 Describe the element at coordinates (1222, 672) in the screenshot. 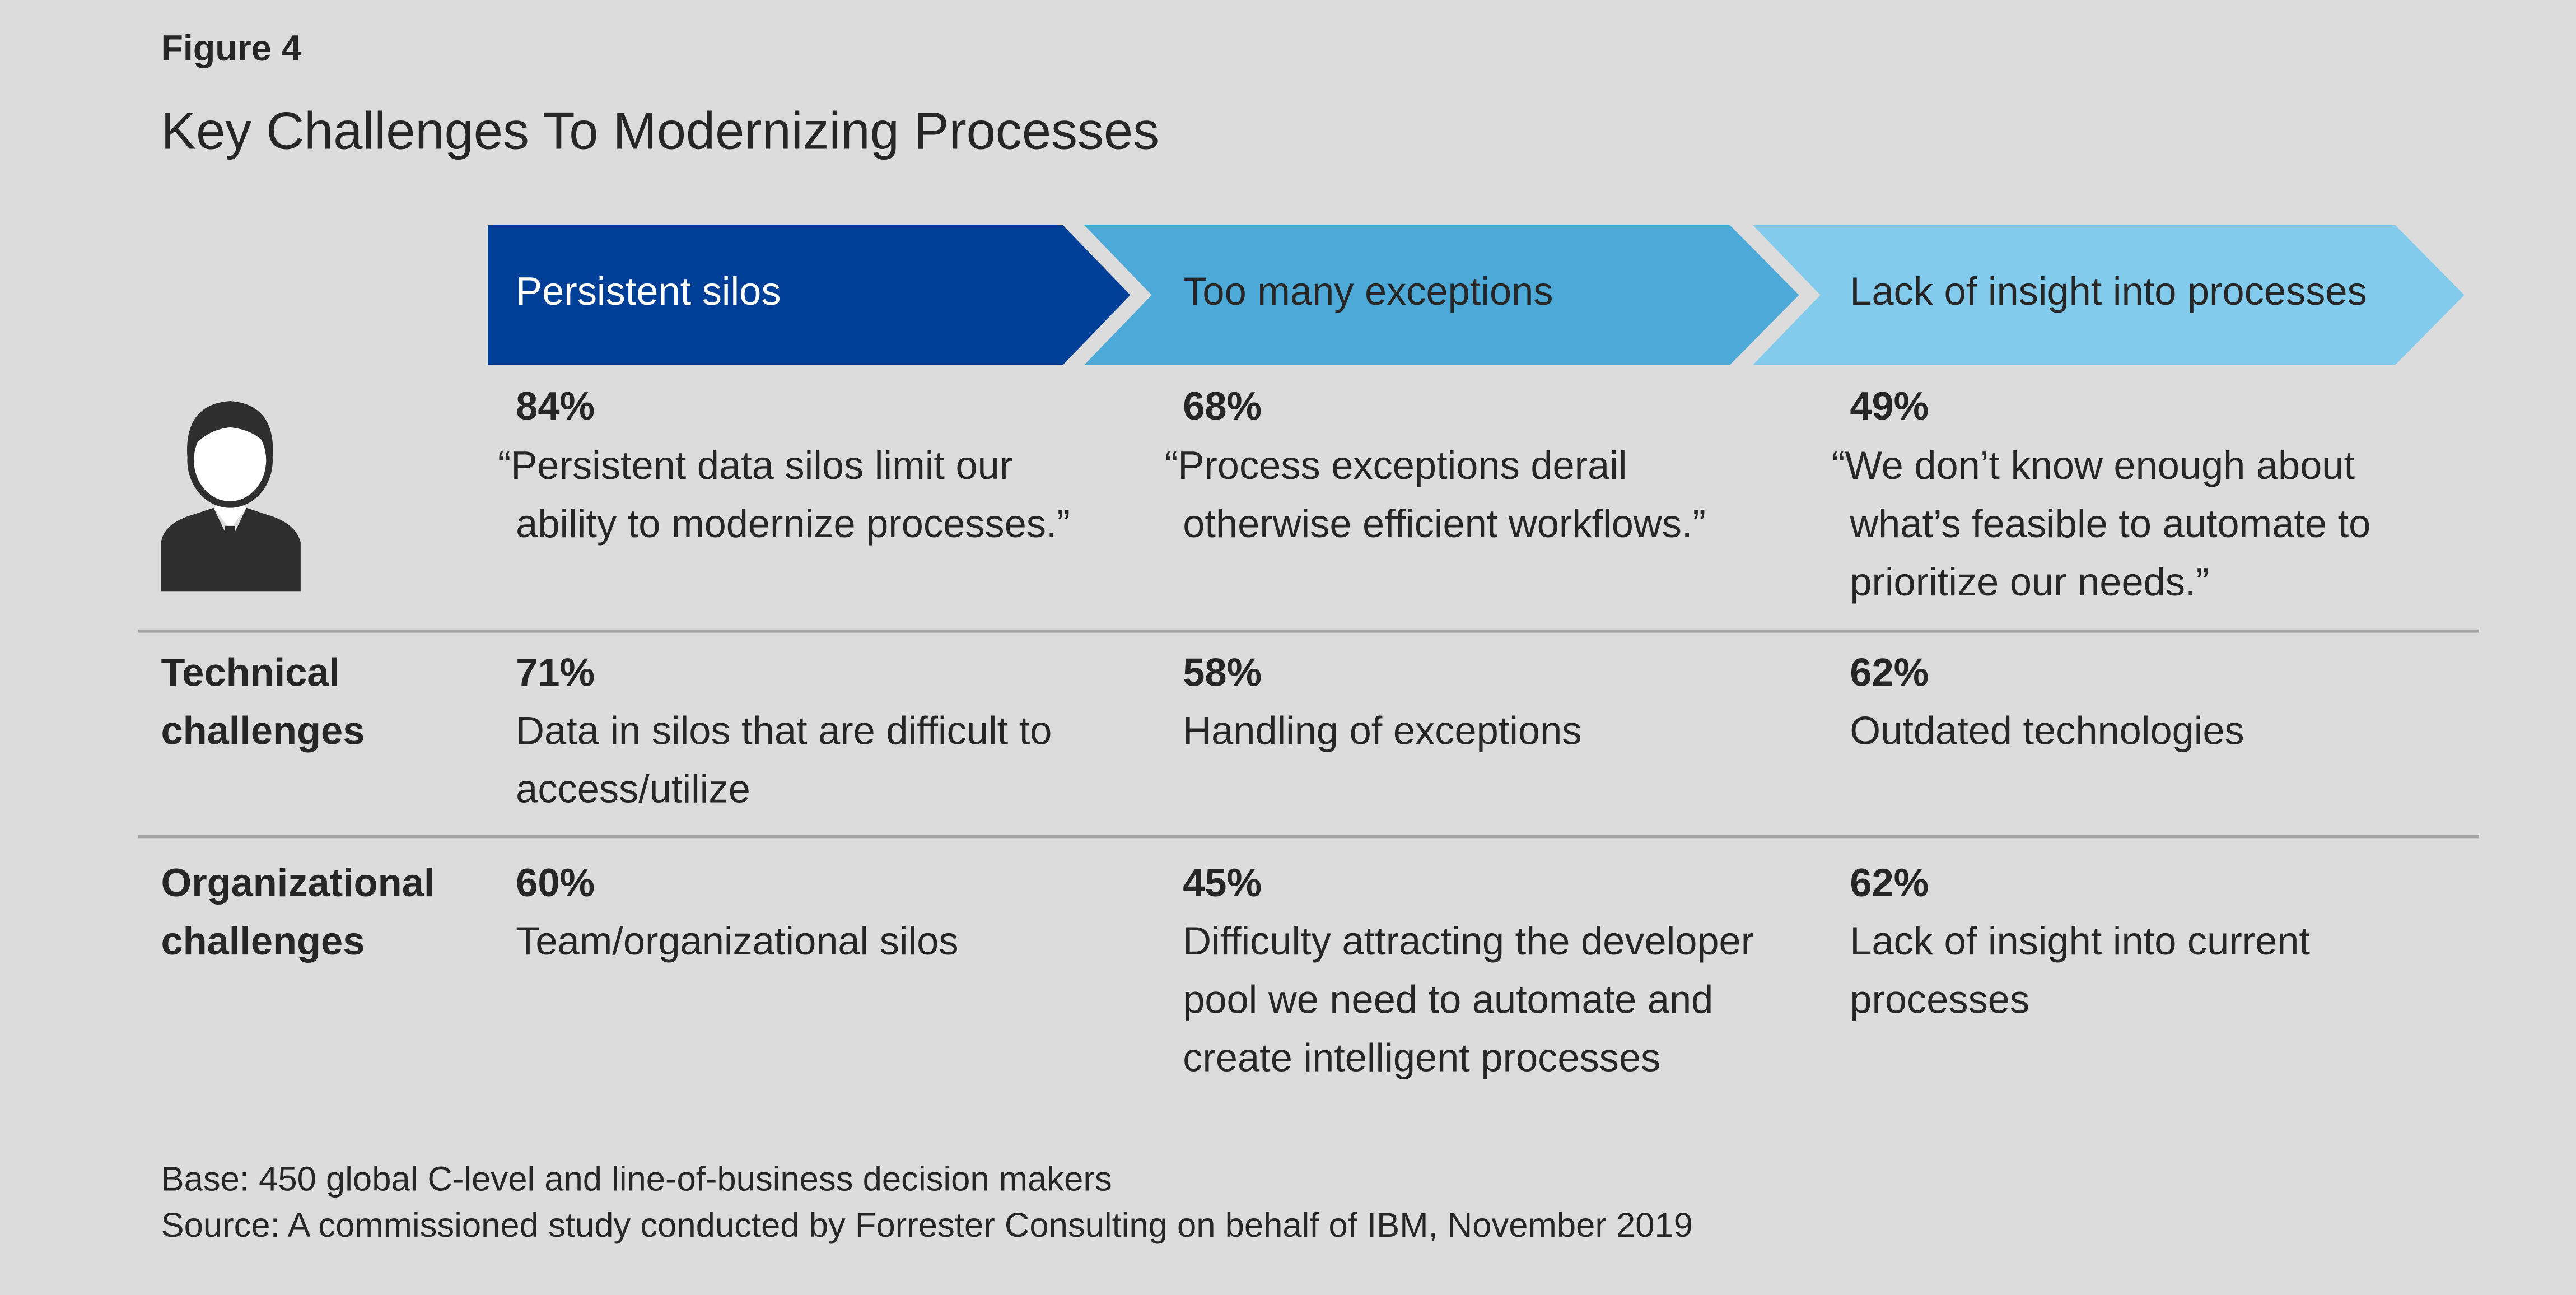

I see `percentage: 58%` at that location.